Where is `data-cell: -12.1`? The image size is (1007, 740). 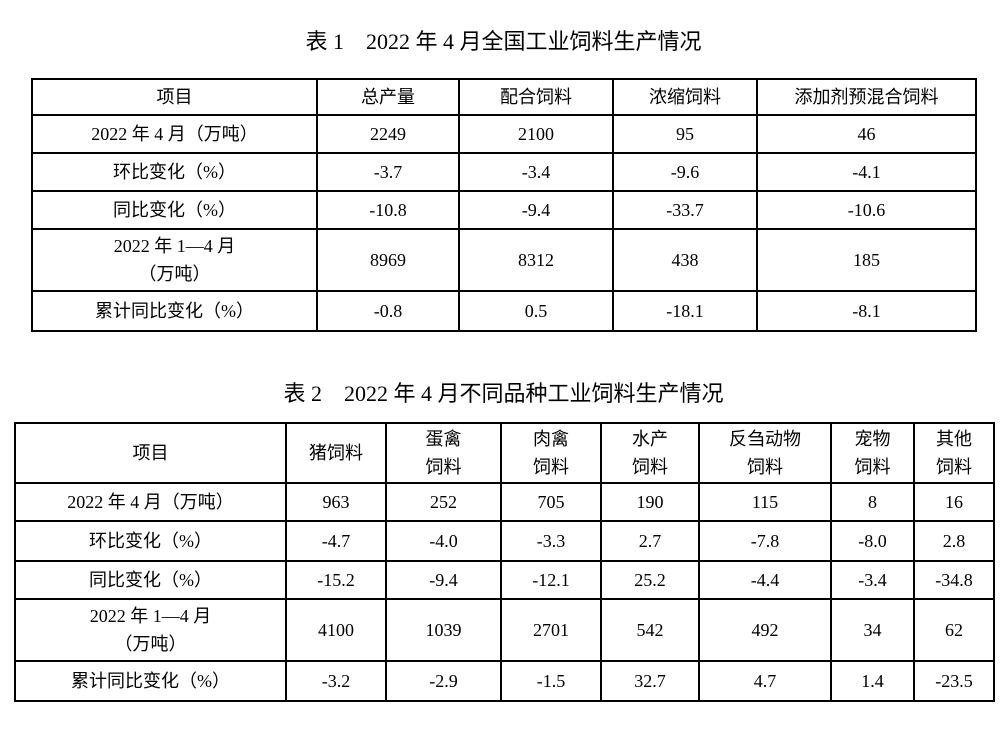
data-cell: -12.1 is located at coordinates (551, 580).